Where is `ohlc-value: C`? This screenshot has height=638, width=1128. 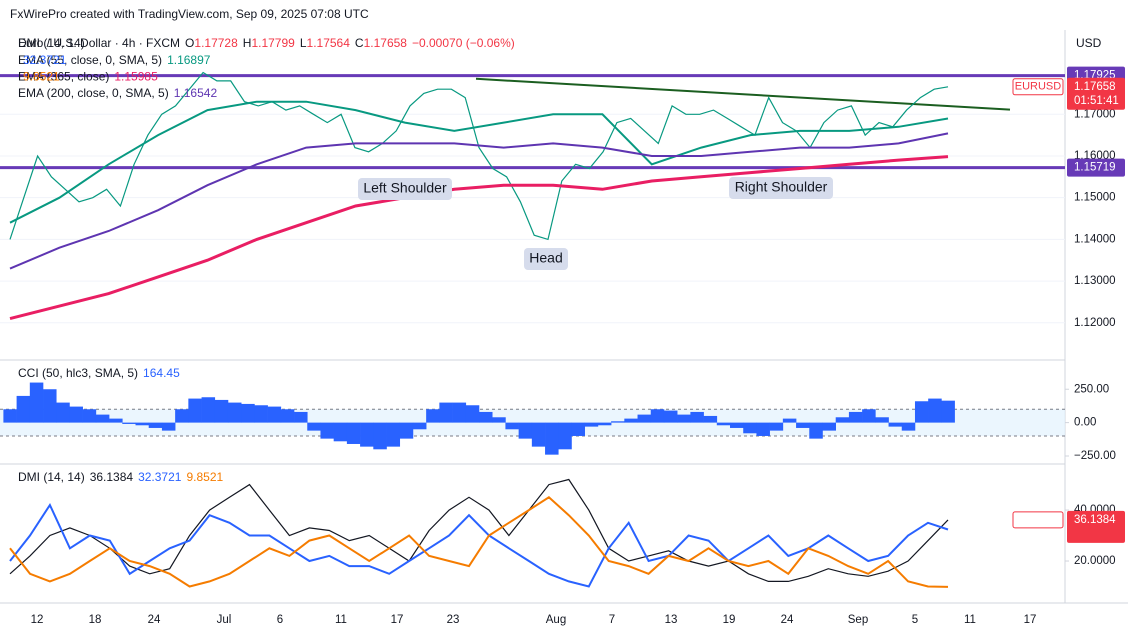
ohlc-value: C is located at coordinates (359, 43).